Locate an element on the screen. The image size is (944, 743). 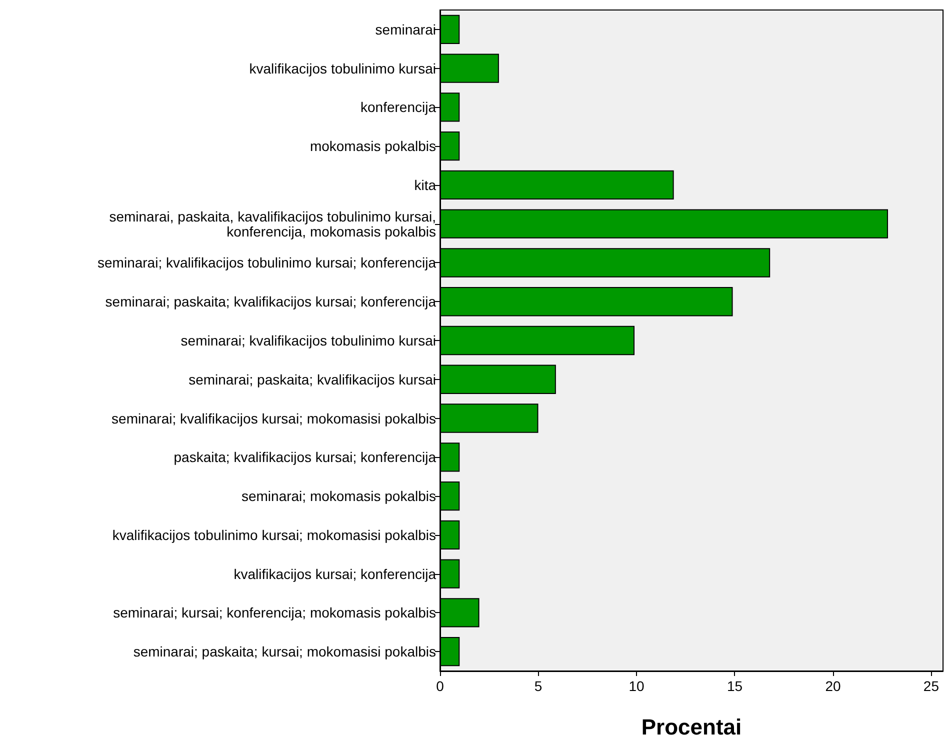
x-tick-label: 10 is located at coordinates (636, 686).